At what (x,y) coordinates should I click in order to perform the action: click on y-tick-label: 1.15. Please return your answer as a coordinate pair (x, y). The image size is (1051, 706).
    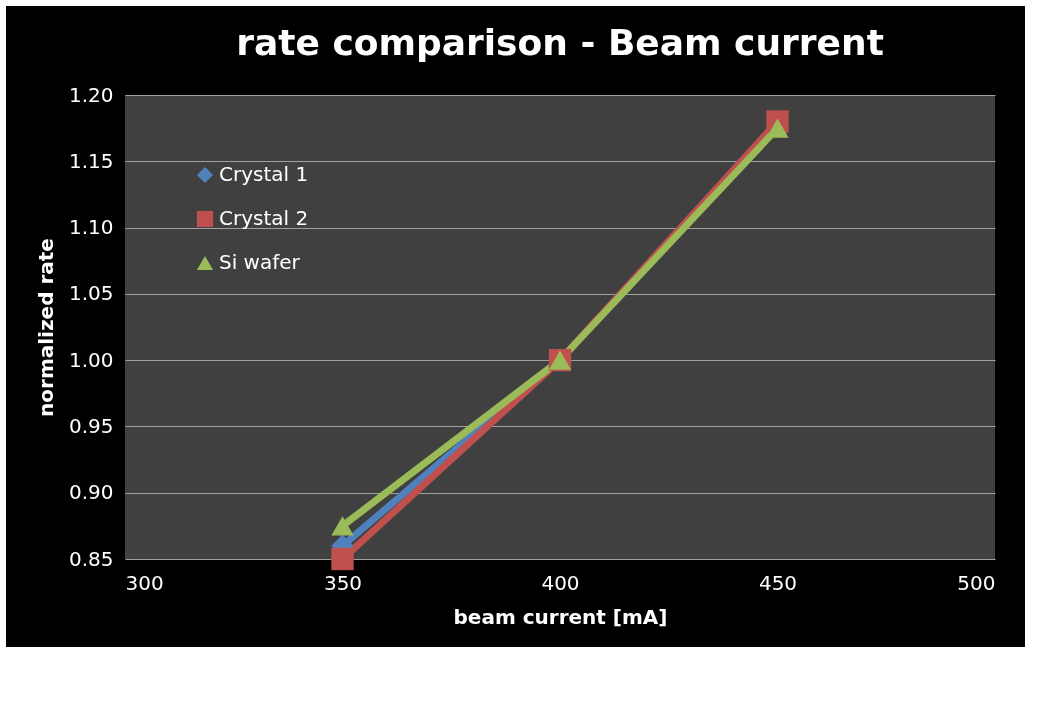
    Looking at the image, I should click on (91, 160).